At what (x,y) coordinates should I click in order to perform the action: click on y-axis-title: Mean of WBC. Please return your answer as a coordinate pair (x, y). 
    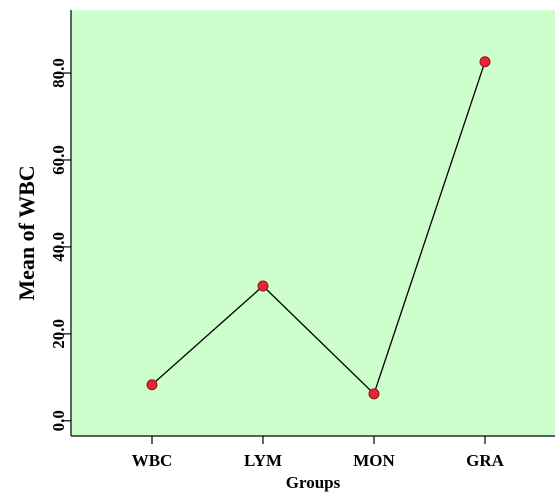
    Looking at the image, I should click on (26, 232).